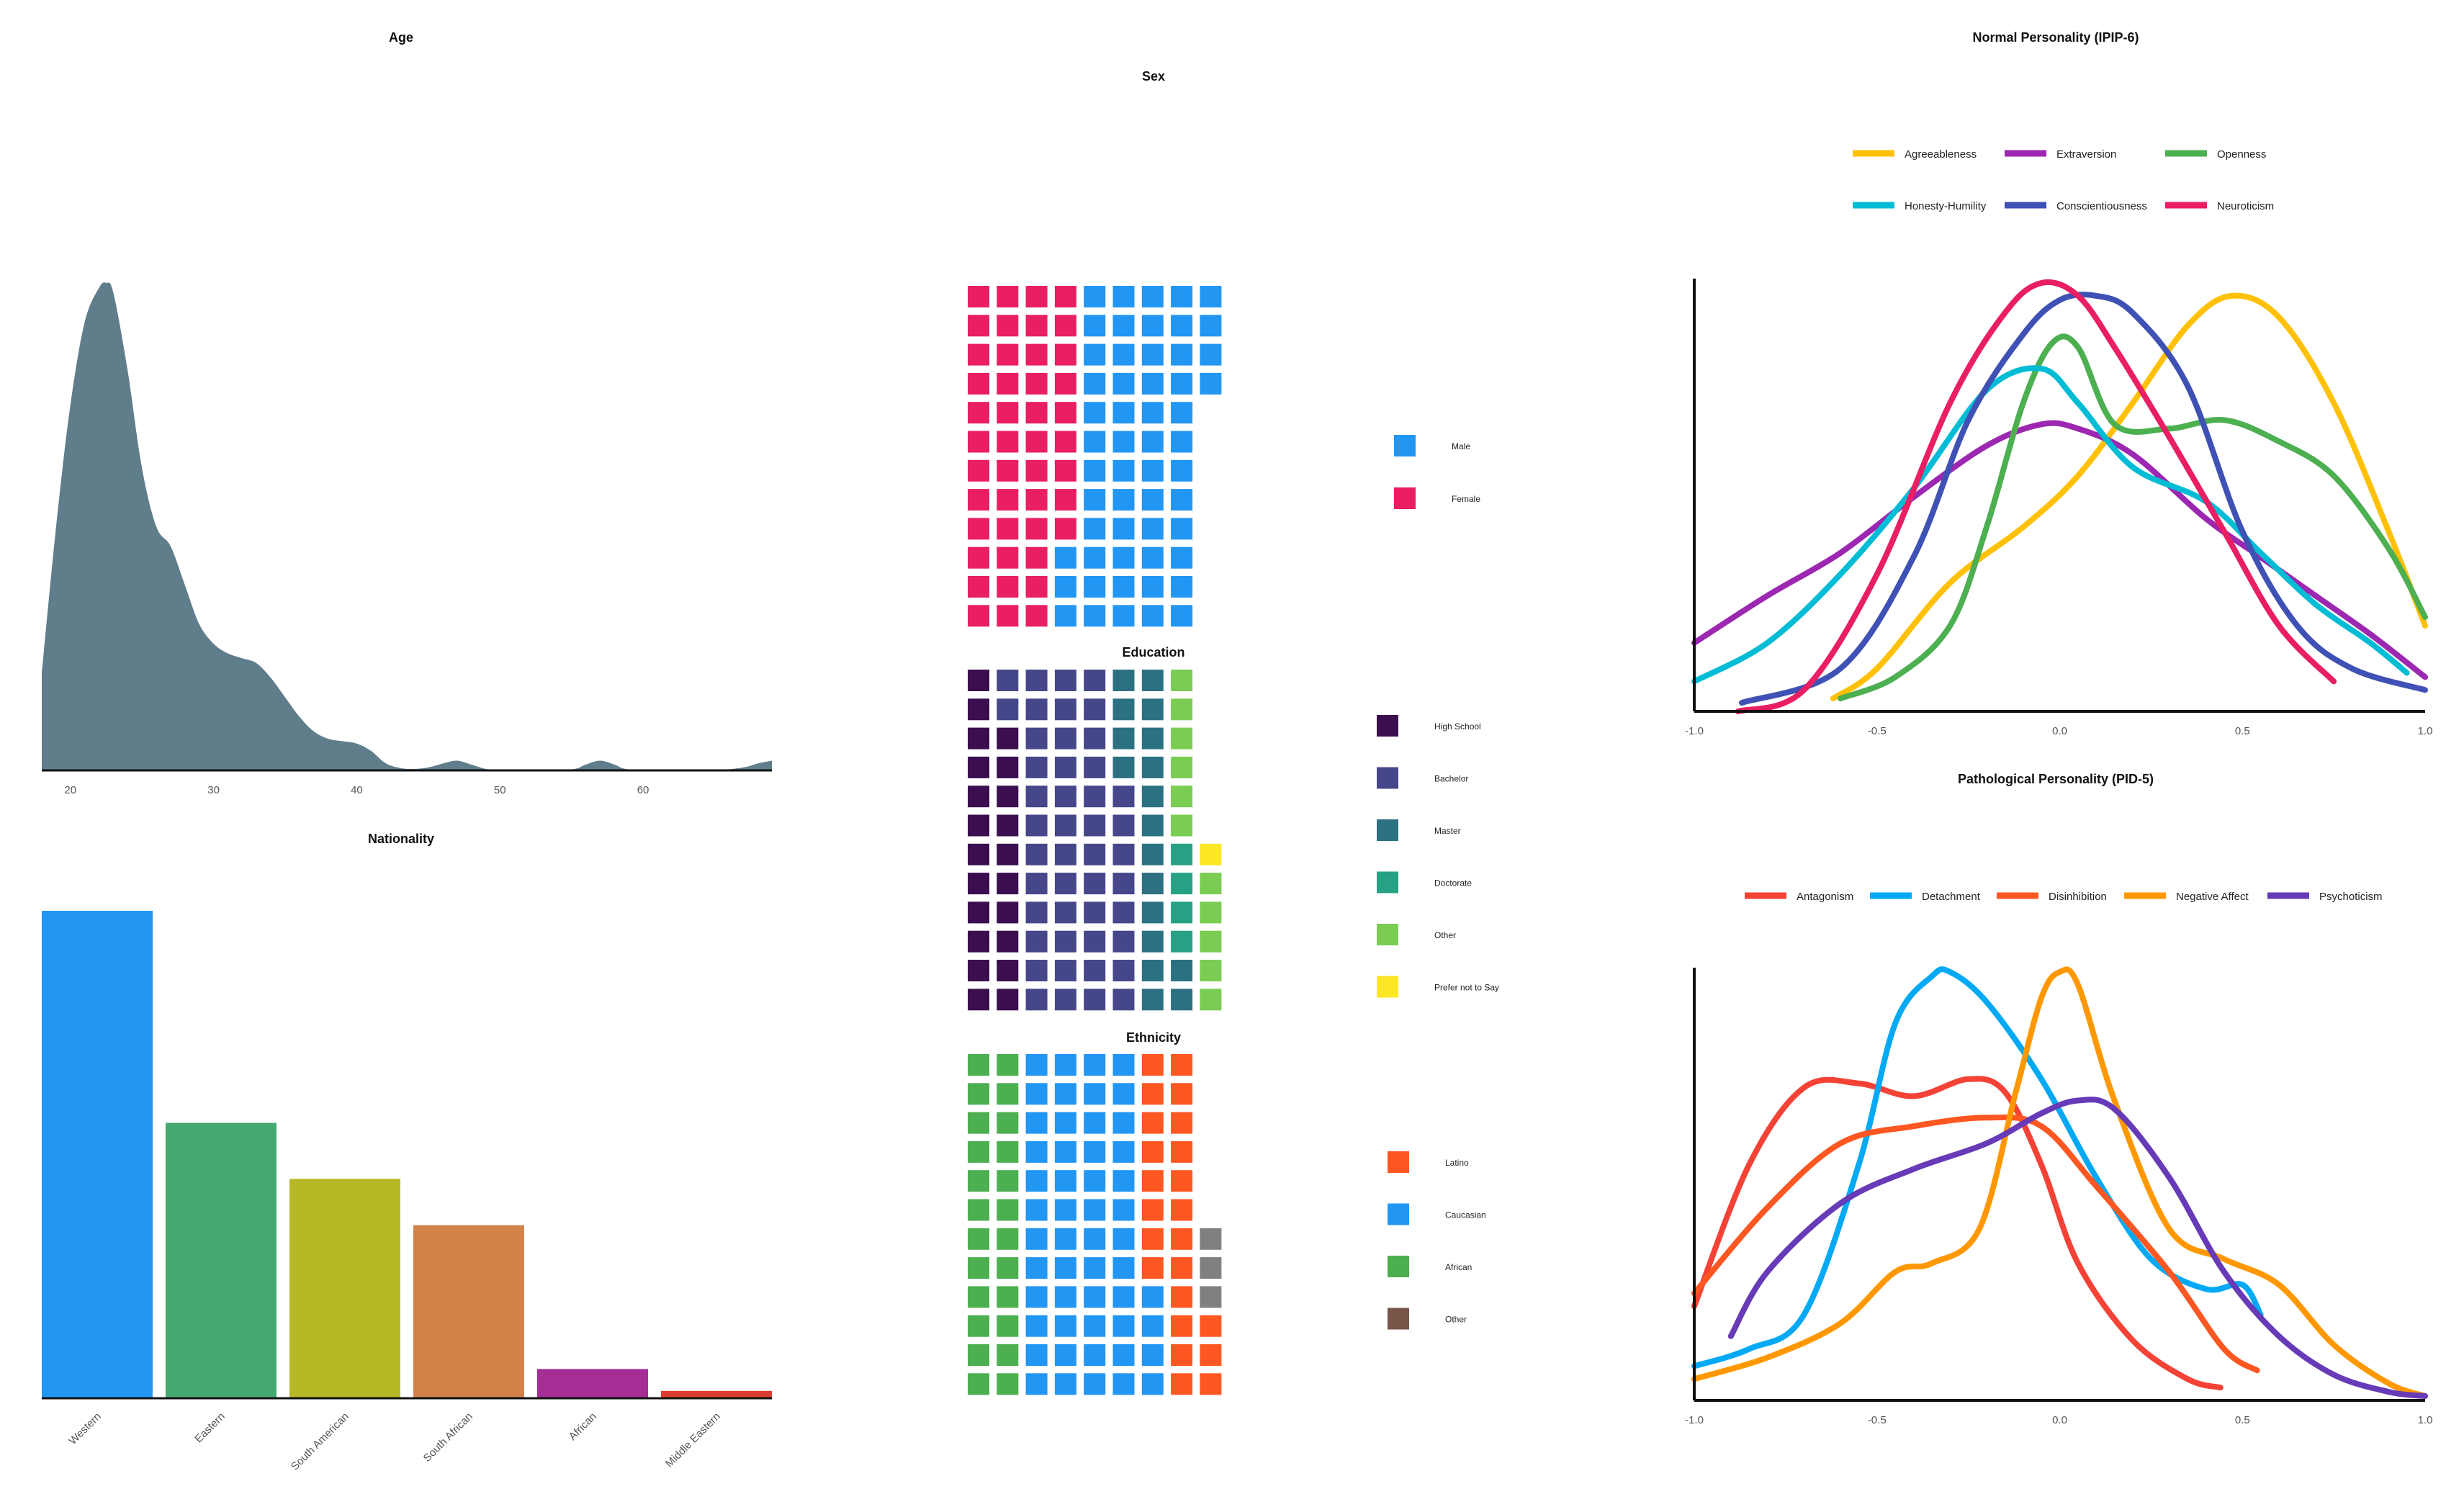  What do you see at coordinates (1465, 1215) in the screenshot?
I see `ethnicity-legend-label: Caucasian` at bounding box center [1465, 1215].